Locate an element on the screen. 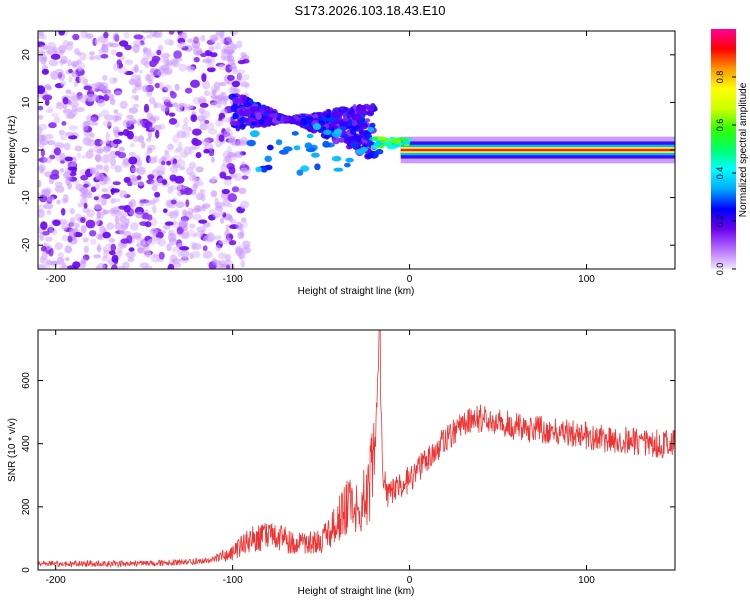 Image resolution: width=750 pixels, height=600 pixels. y-tick-label: 400 is located at coordinates (26, 443).